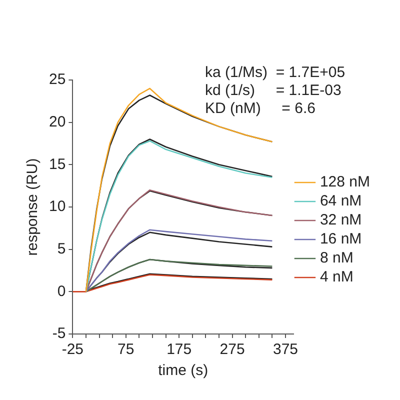 This screenshot has width=400, height=400. What do you see at coordinates (273, 91) in the screenshot?
I see `annotation: kd (1/s) = 1.1E-03` at bounding box center [273, 91].